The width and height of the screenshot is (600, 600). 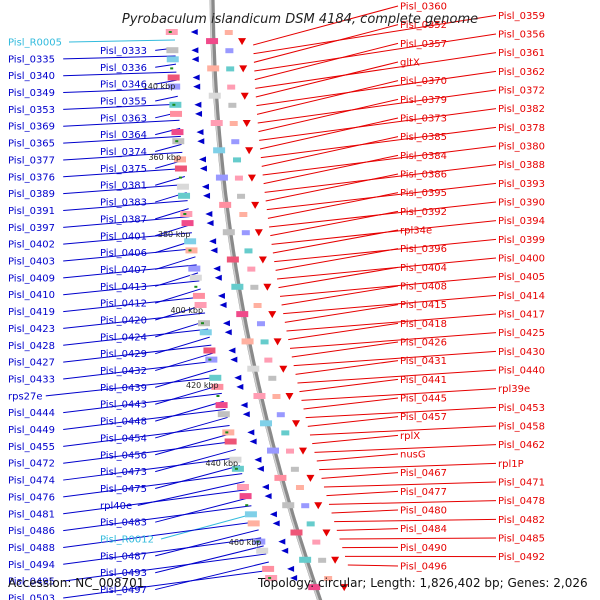 I want to click on gene-label: Pisl_0405, so click(x=521, y=277).